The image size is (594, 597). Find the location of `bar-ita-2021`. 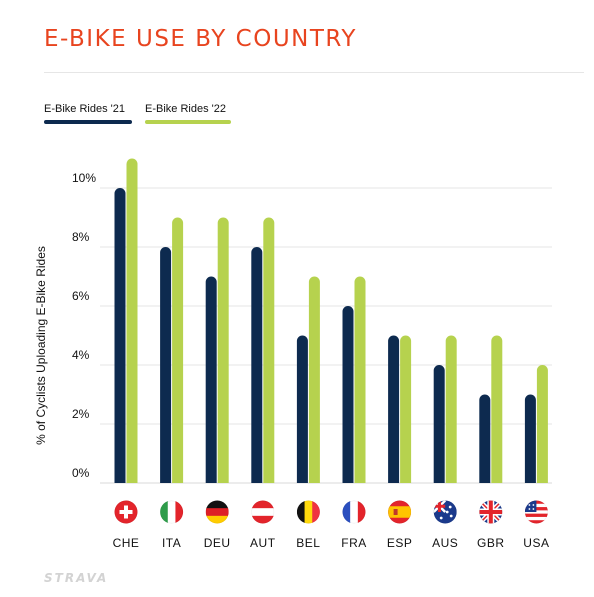

bar-ita-2021 is located at coordinates (166, 365).